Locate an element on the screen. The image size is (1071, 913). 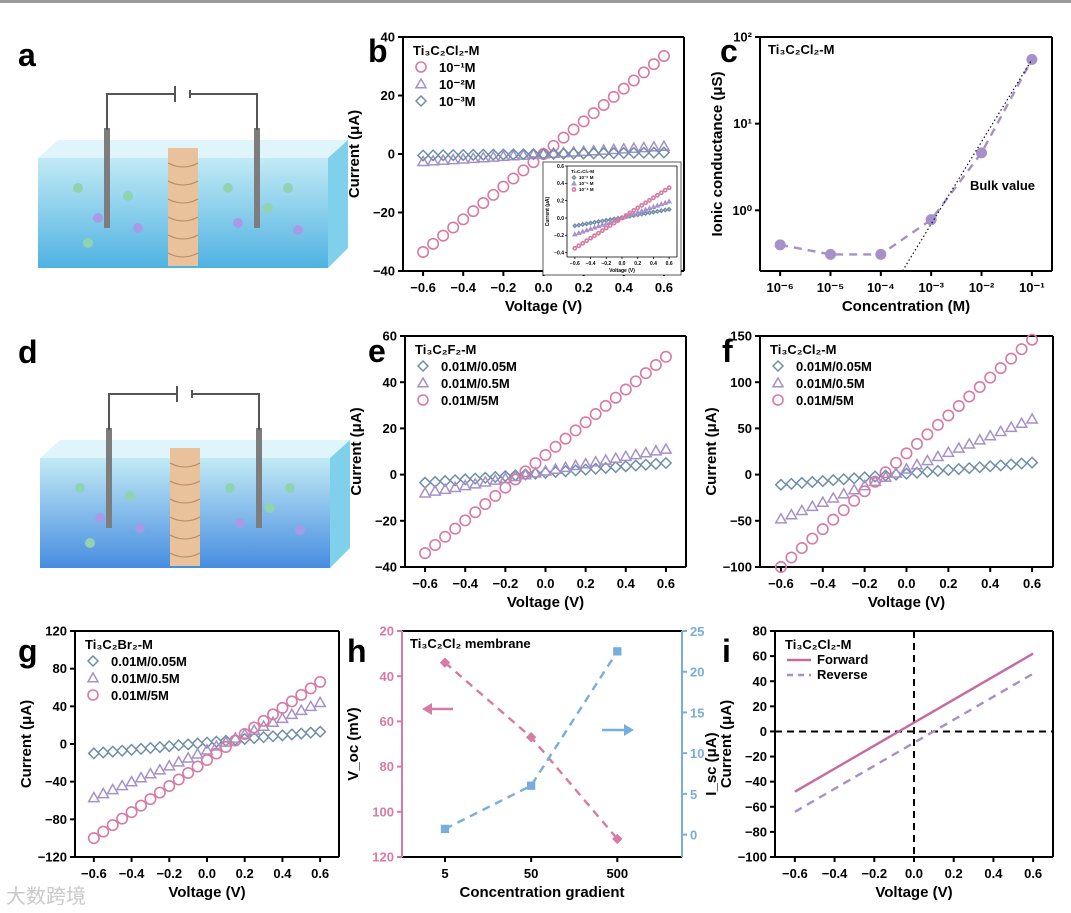
series-Bulk value is located at coordinates (967, 165).